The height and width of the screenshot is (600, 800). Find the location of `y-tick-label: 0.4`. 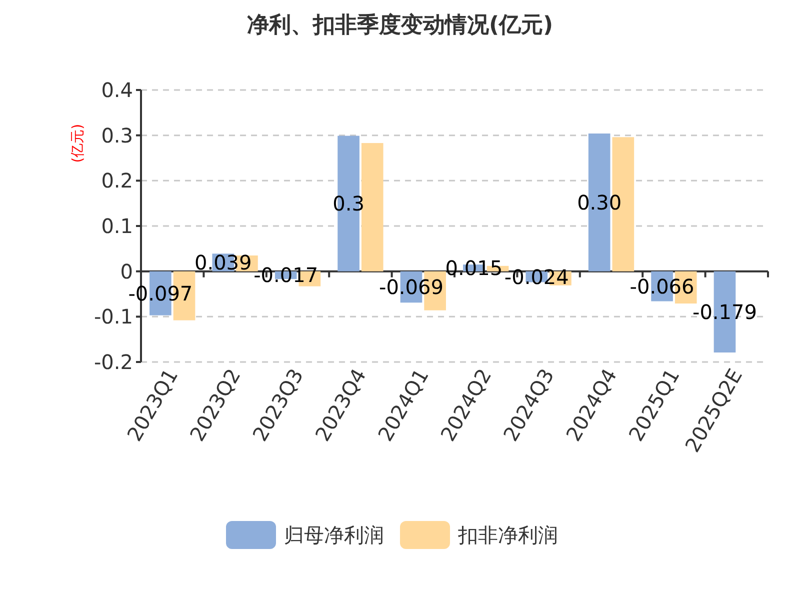

y-tick-label: 0.4 is located at coordinates (117, 90).